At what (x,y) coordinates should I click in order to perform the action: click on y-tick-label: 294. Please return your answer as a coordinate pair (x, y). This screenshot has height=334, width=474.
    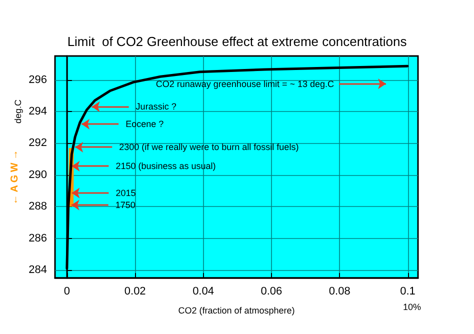
    Looking at the image, I should click on (37, 112).